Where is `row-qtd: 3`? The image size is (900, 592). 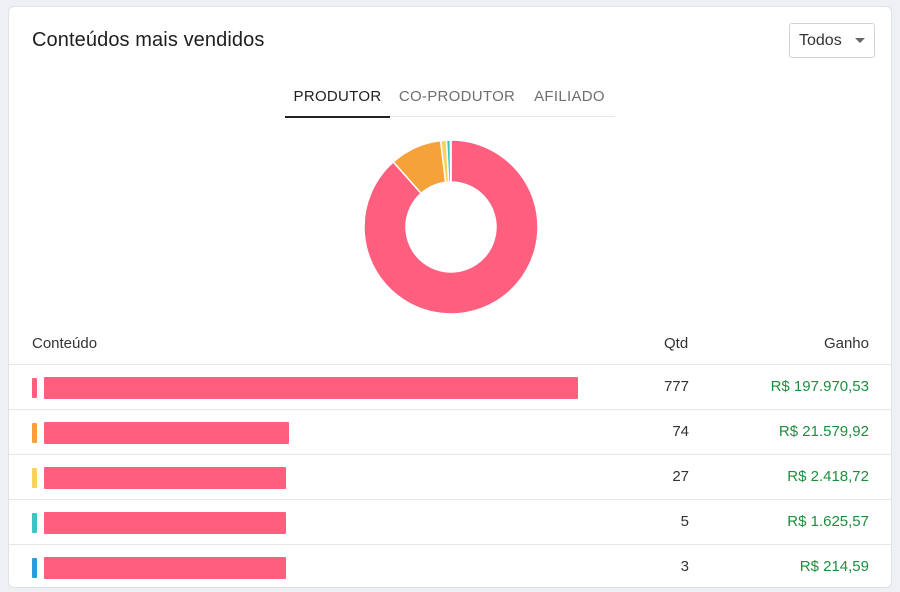
row-qtd: 3 is located at coordinates (684, 566).